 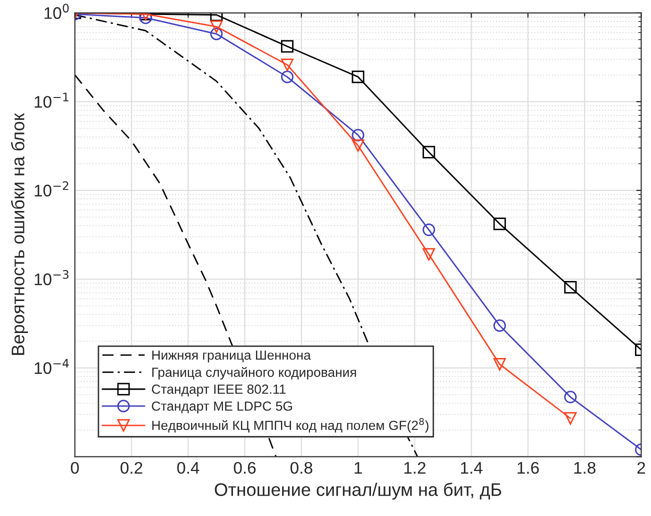 What do you see at coordinates (641, 468) in the screenshot?
I see `x-tick-label: 2` at bounding box center [641, 468].